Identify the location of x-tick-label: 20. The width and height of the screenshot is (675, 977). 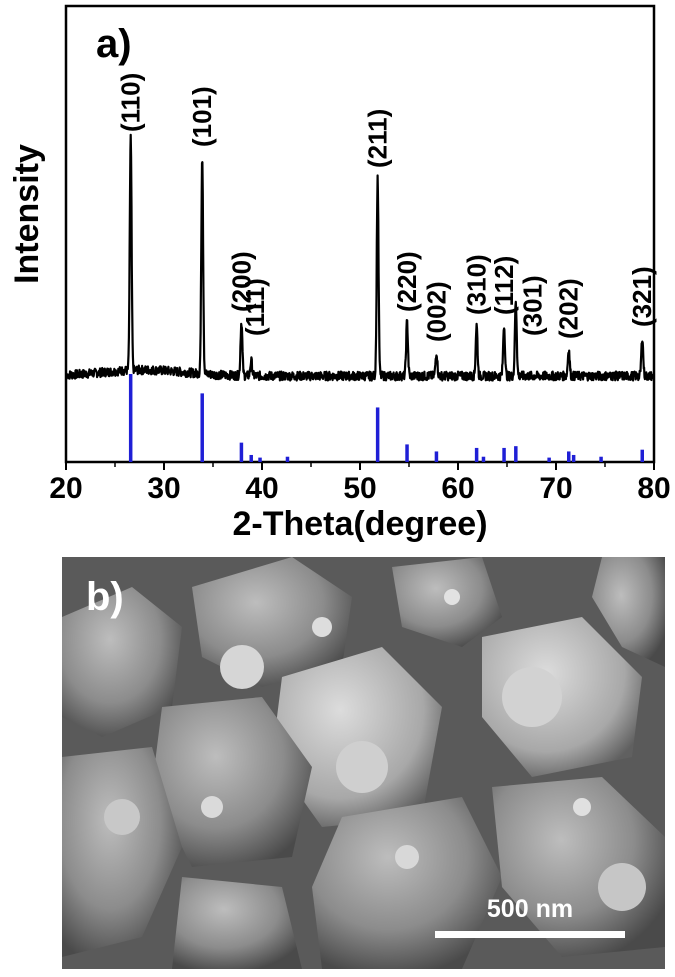
(65, 488).